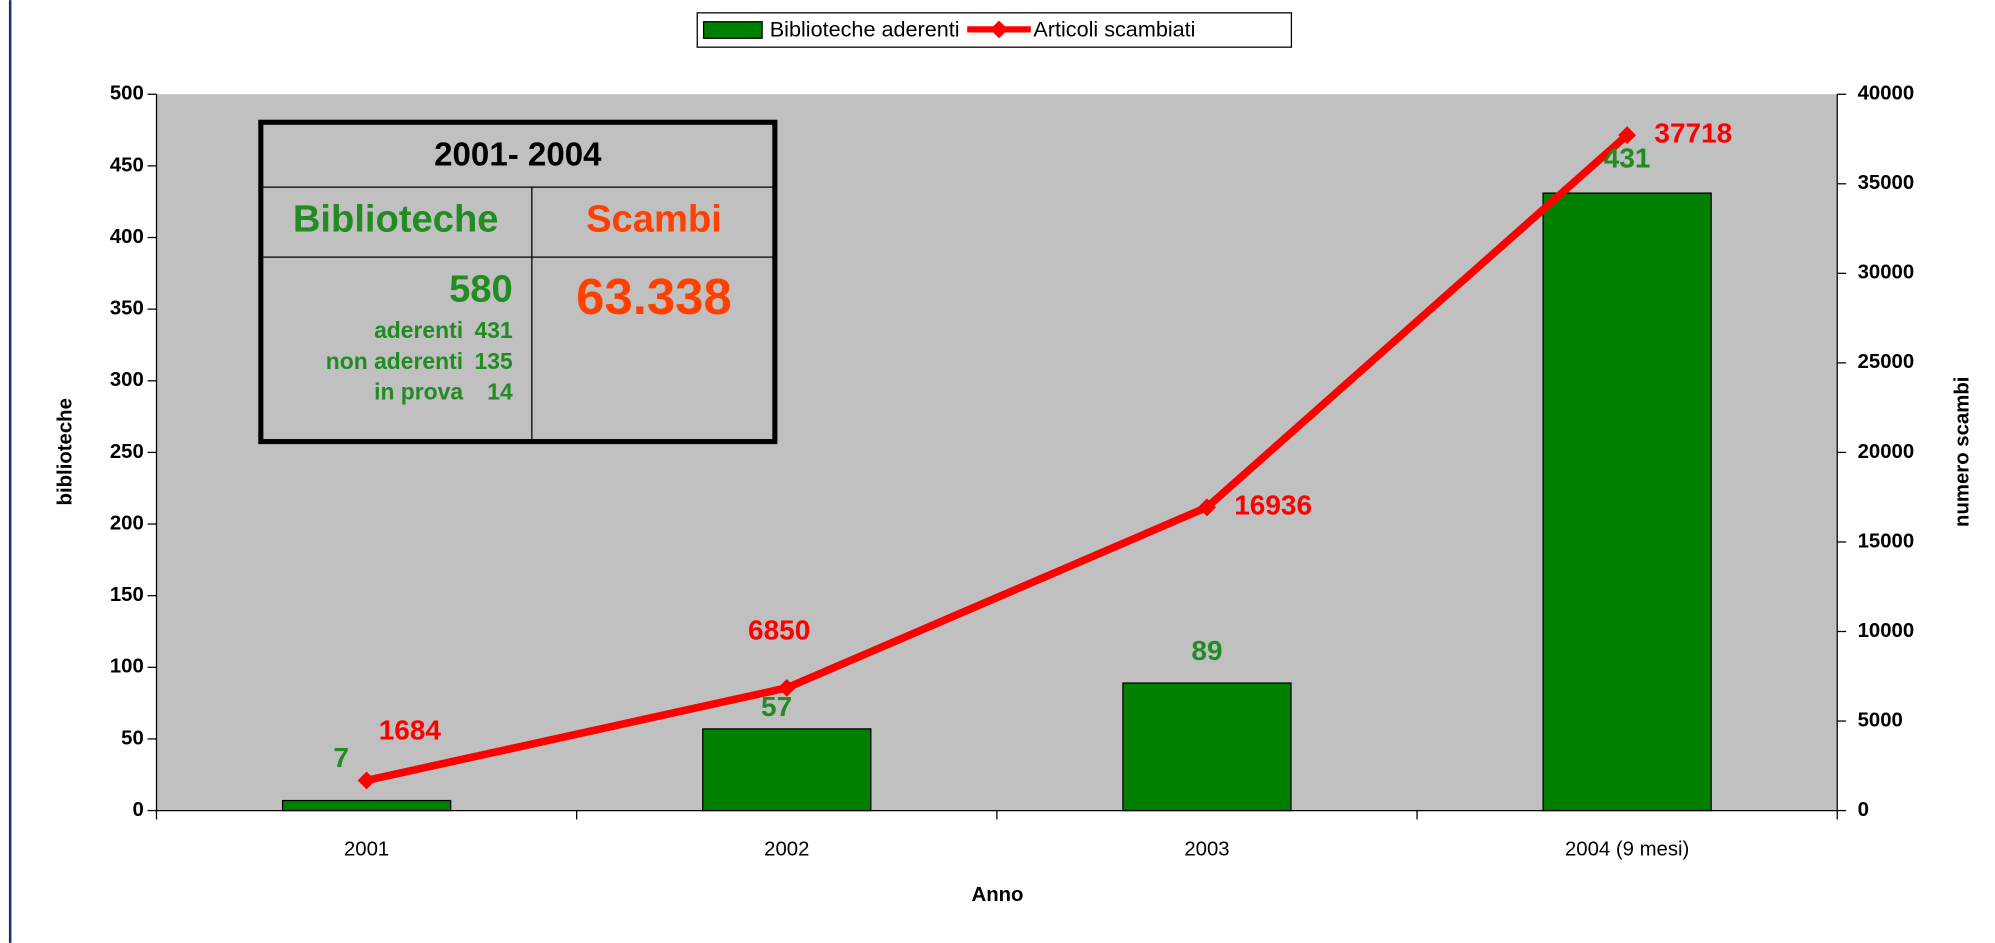  I want to click on data-label: 431, so click(1627, 157).